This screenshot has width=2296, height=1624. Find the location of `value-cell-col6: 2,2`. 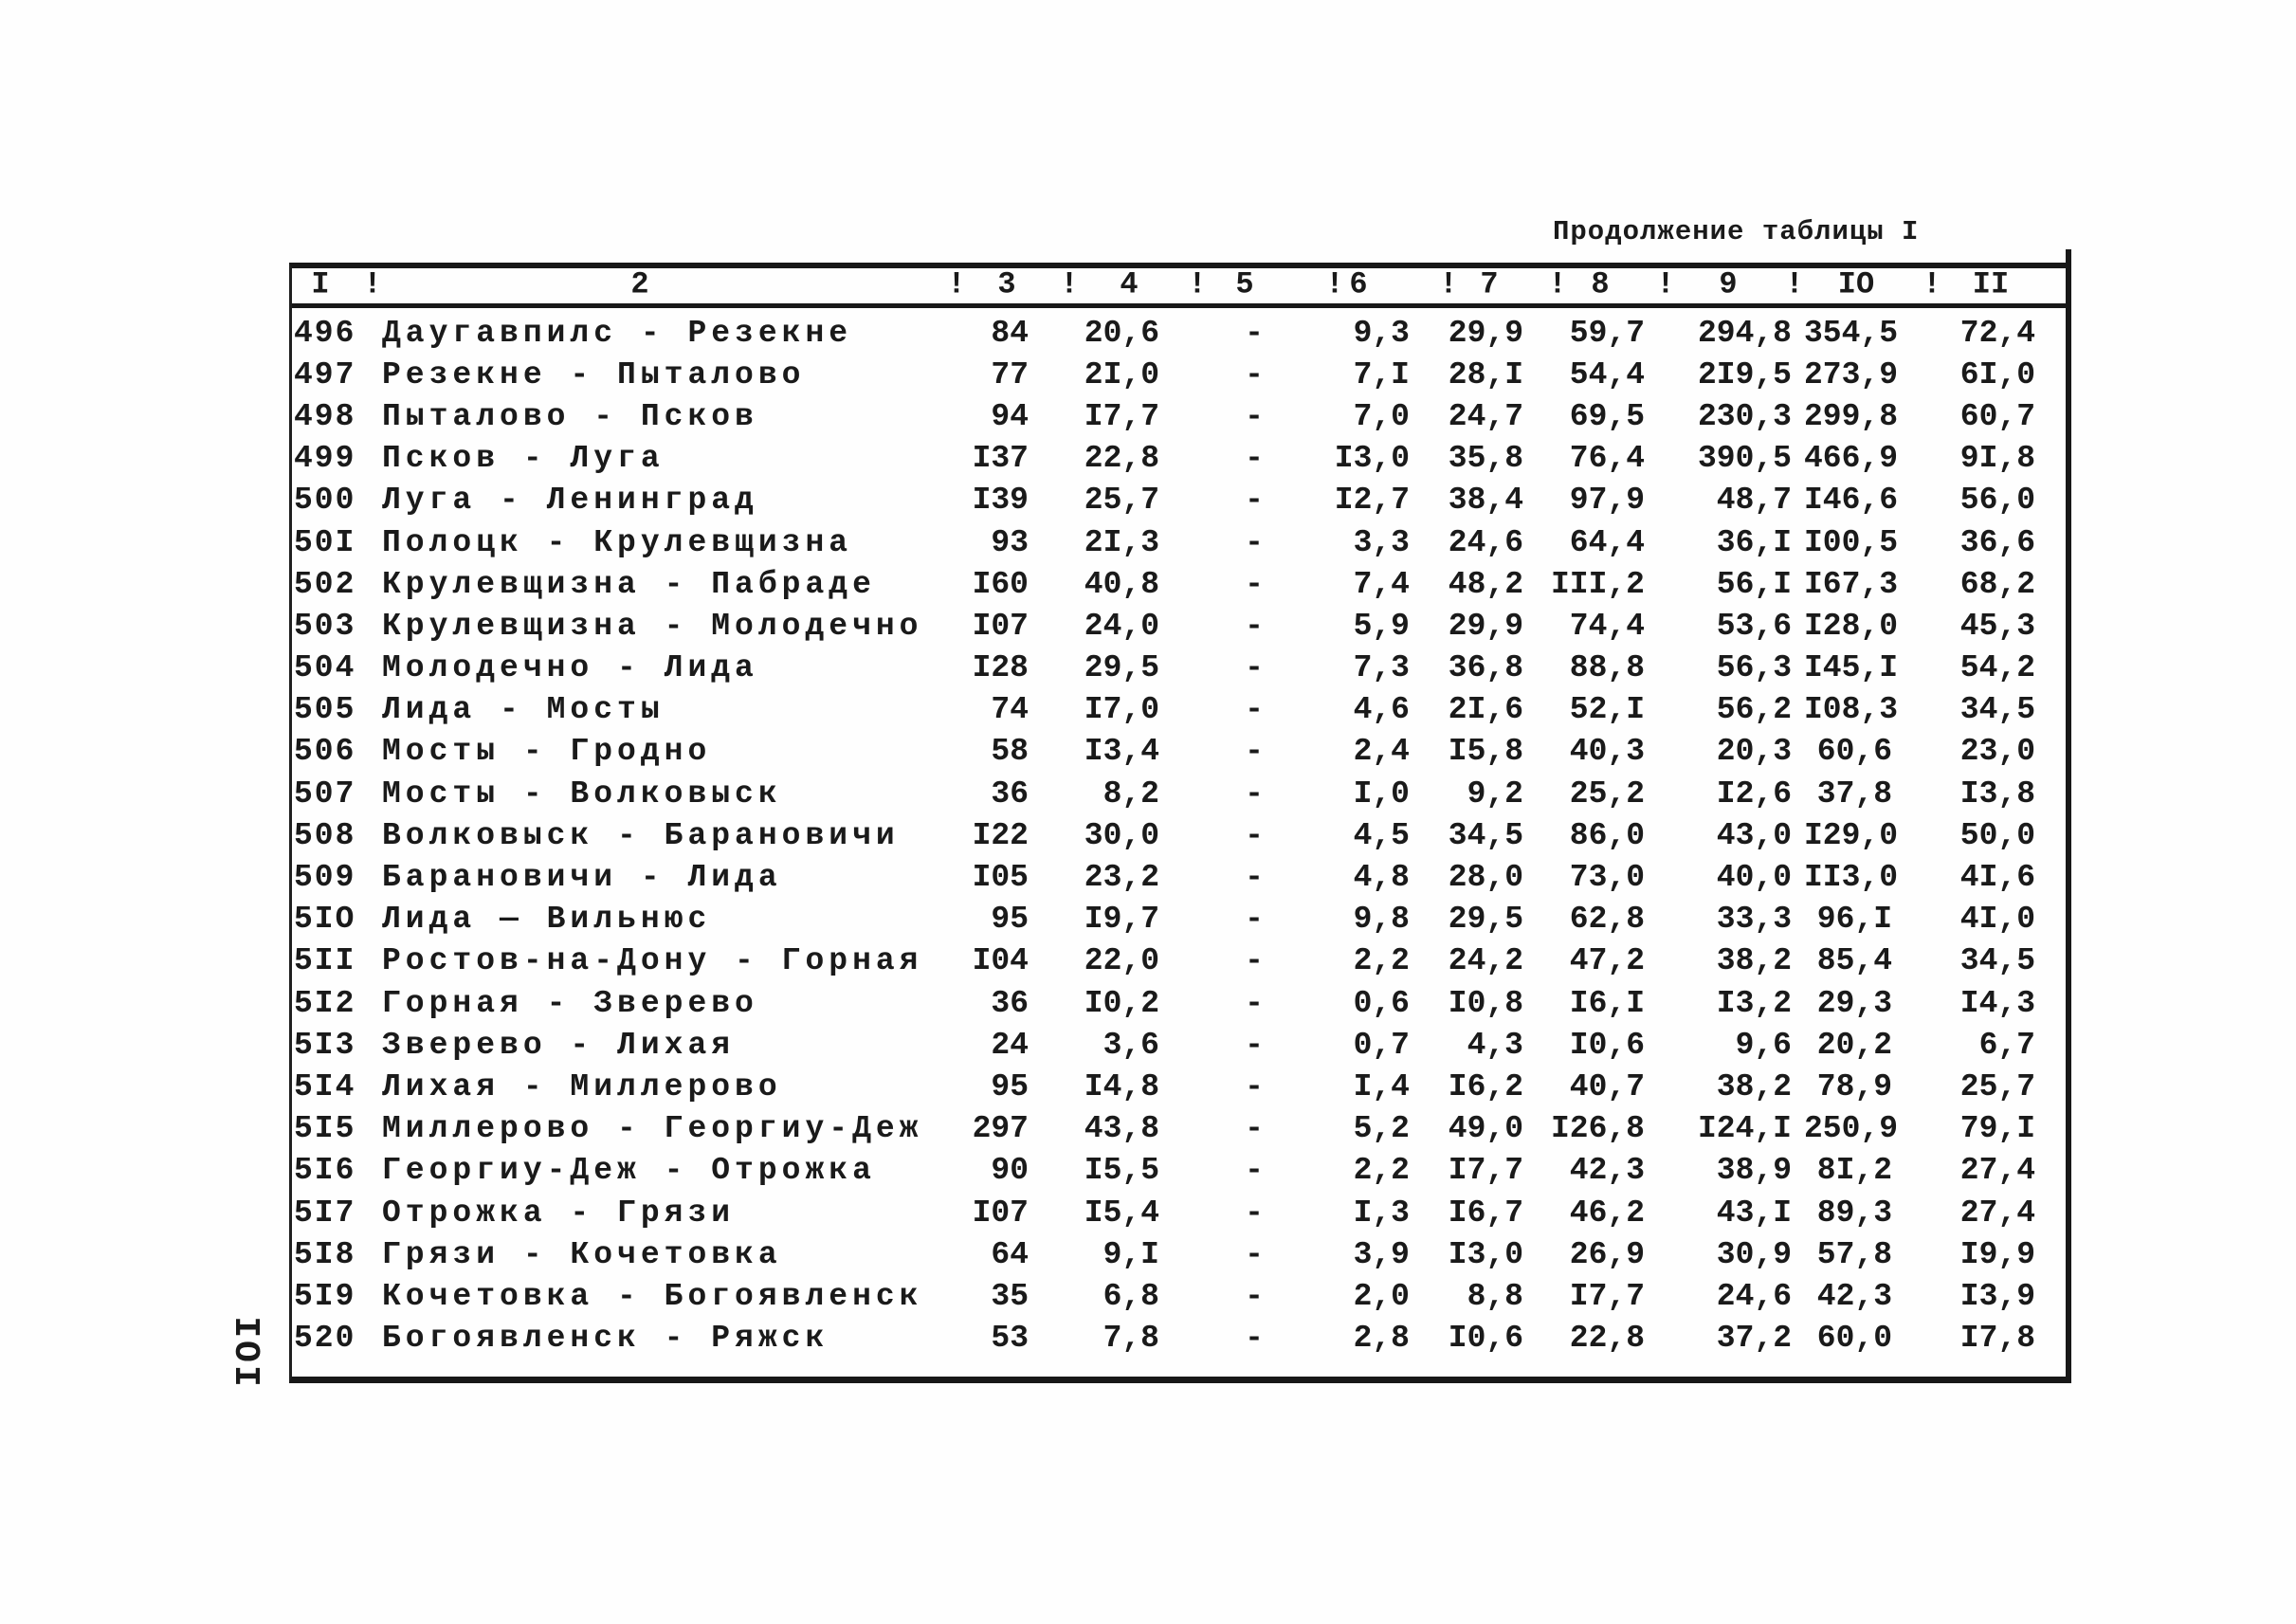

value-cell-col6: 2,2 is located at coordinates (1381, 961).